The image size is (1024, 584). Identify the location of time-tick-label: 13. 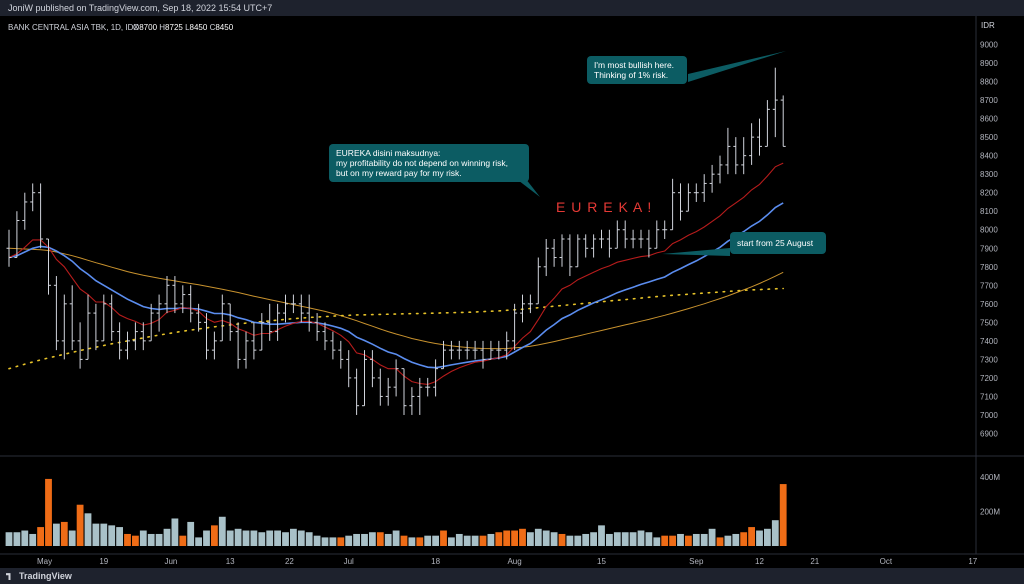
(230, 561).